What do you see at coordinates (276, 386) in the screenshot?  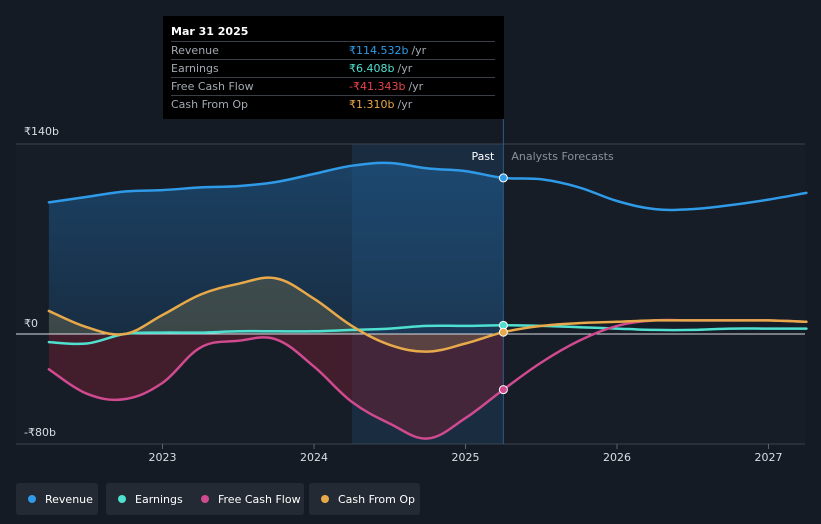 I see `free-cash-flow-area` at bounding box center [276, 386].